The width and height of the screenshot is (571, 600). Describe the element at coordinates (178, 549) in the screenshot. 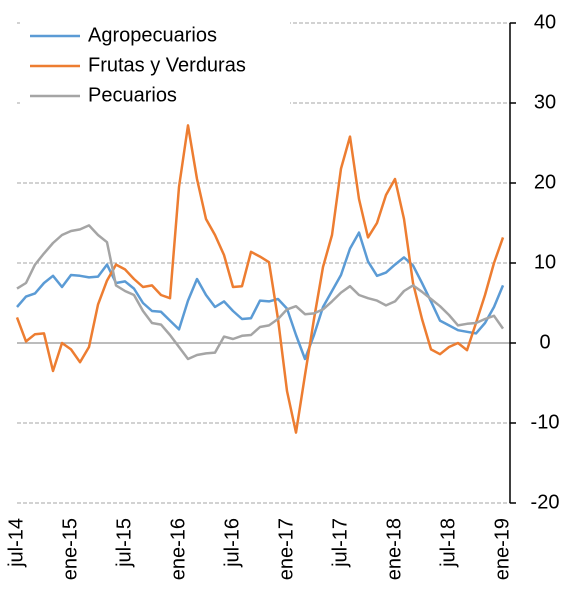

I see `x-tick-label: ene-16` at that location.